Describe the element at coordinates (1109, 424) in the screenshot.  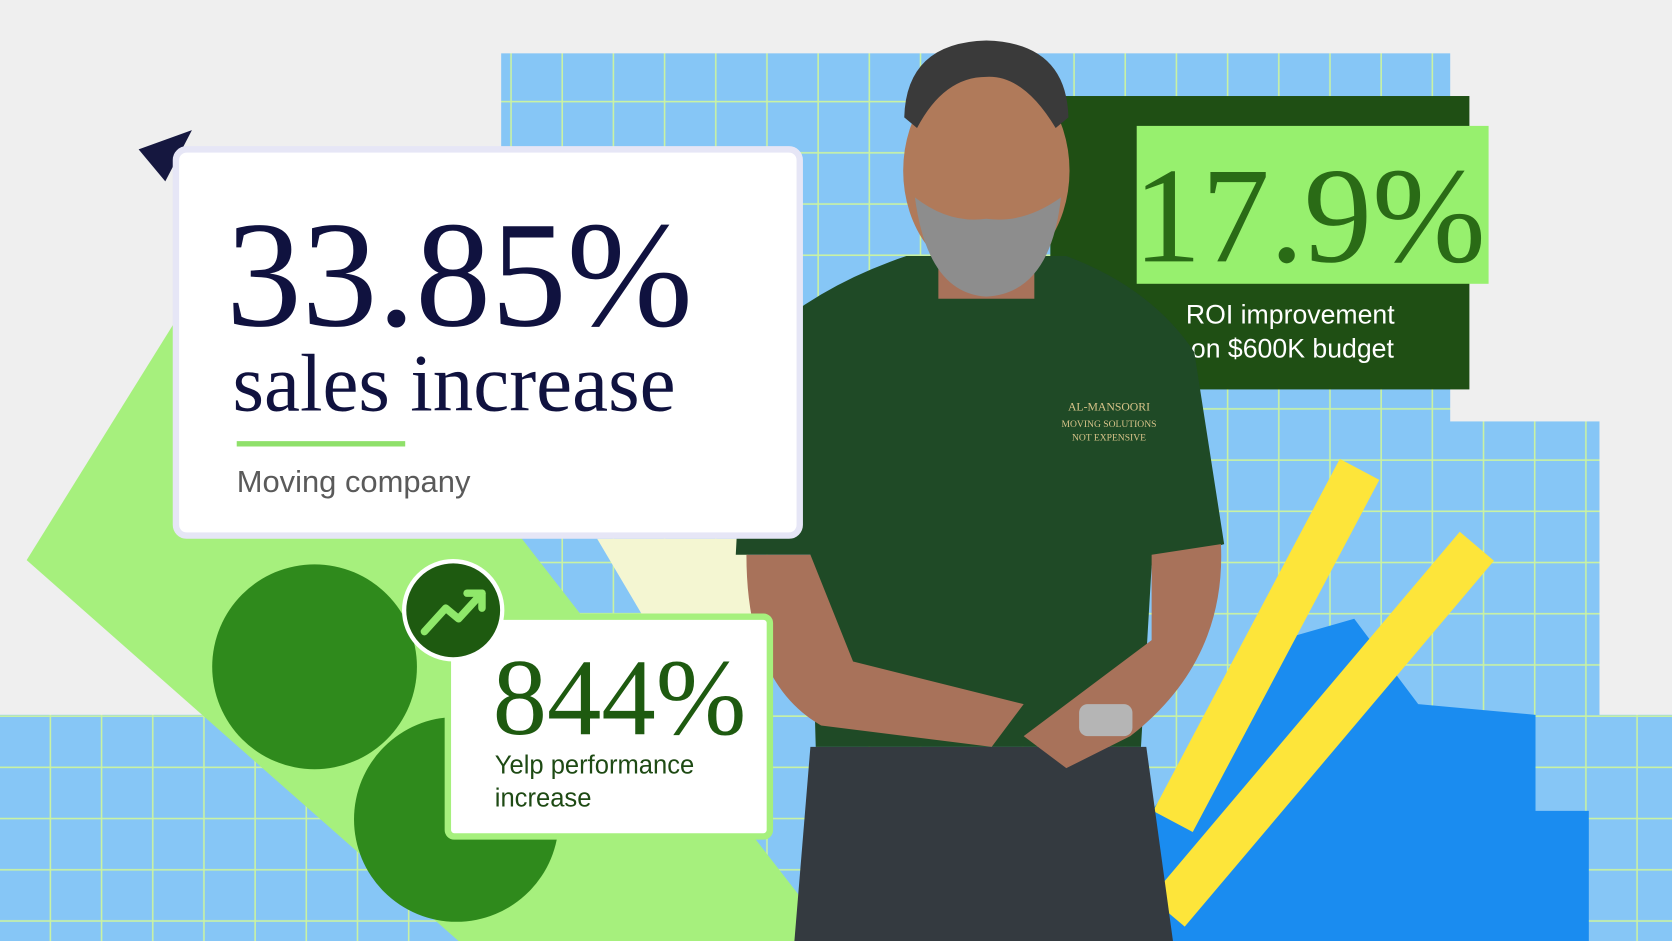
I see `logo-text: MOVING SOLUTIONS` at that location.